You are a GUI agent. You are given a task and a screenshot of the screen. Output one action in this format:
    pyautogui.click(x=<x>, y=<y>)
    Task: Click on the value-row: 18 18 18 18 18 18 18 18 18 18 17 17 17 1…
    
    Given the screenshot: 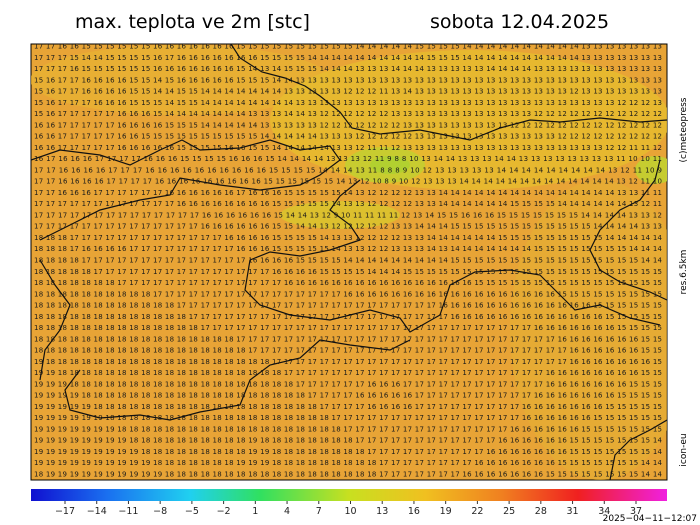 What is the action you would take?
    pyautogui.click(x=348, y=294)
    